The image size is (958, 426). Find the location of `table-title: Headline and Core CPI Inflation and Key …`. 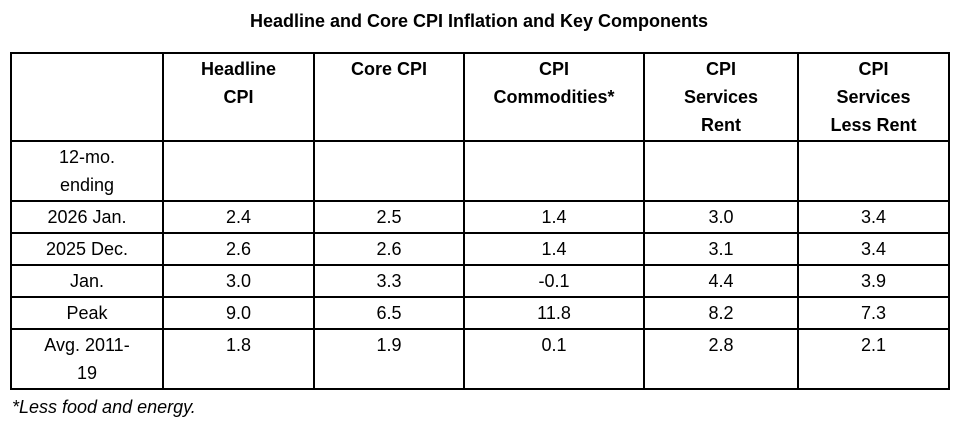

table-title: Headline and Core CPI Inflation and Key … is located at coordinates (479, 21).